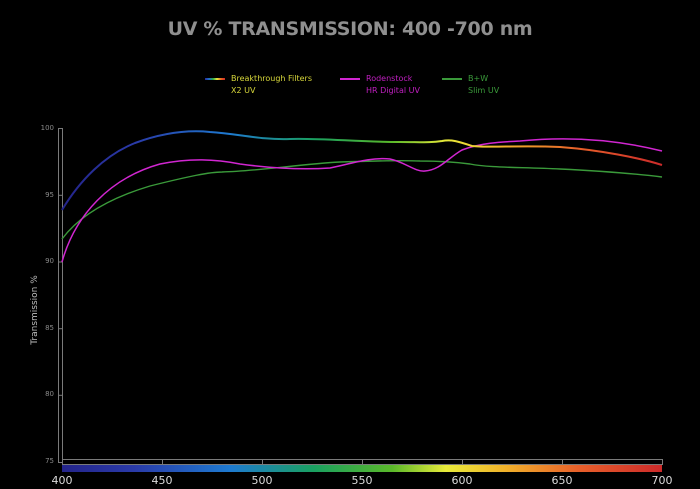 The width and height of the screenshot is (700, 489). I want to click on legend-label: Rodenstock, so click(389, 78).